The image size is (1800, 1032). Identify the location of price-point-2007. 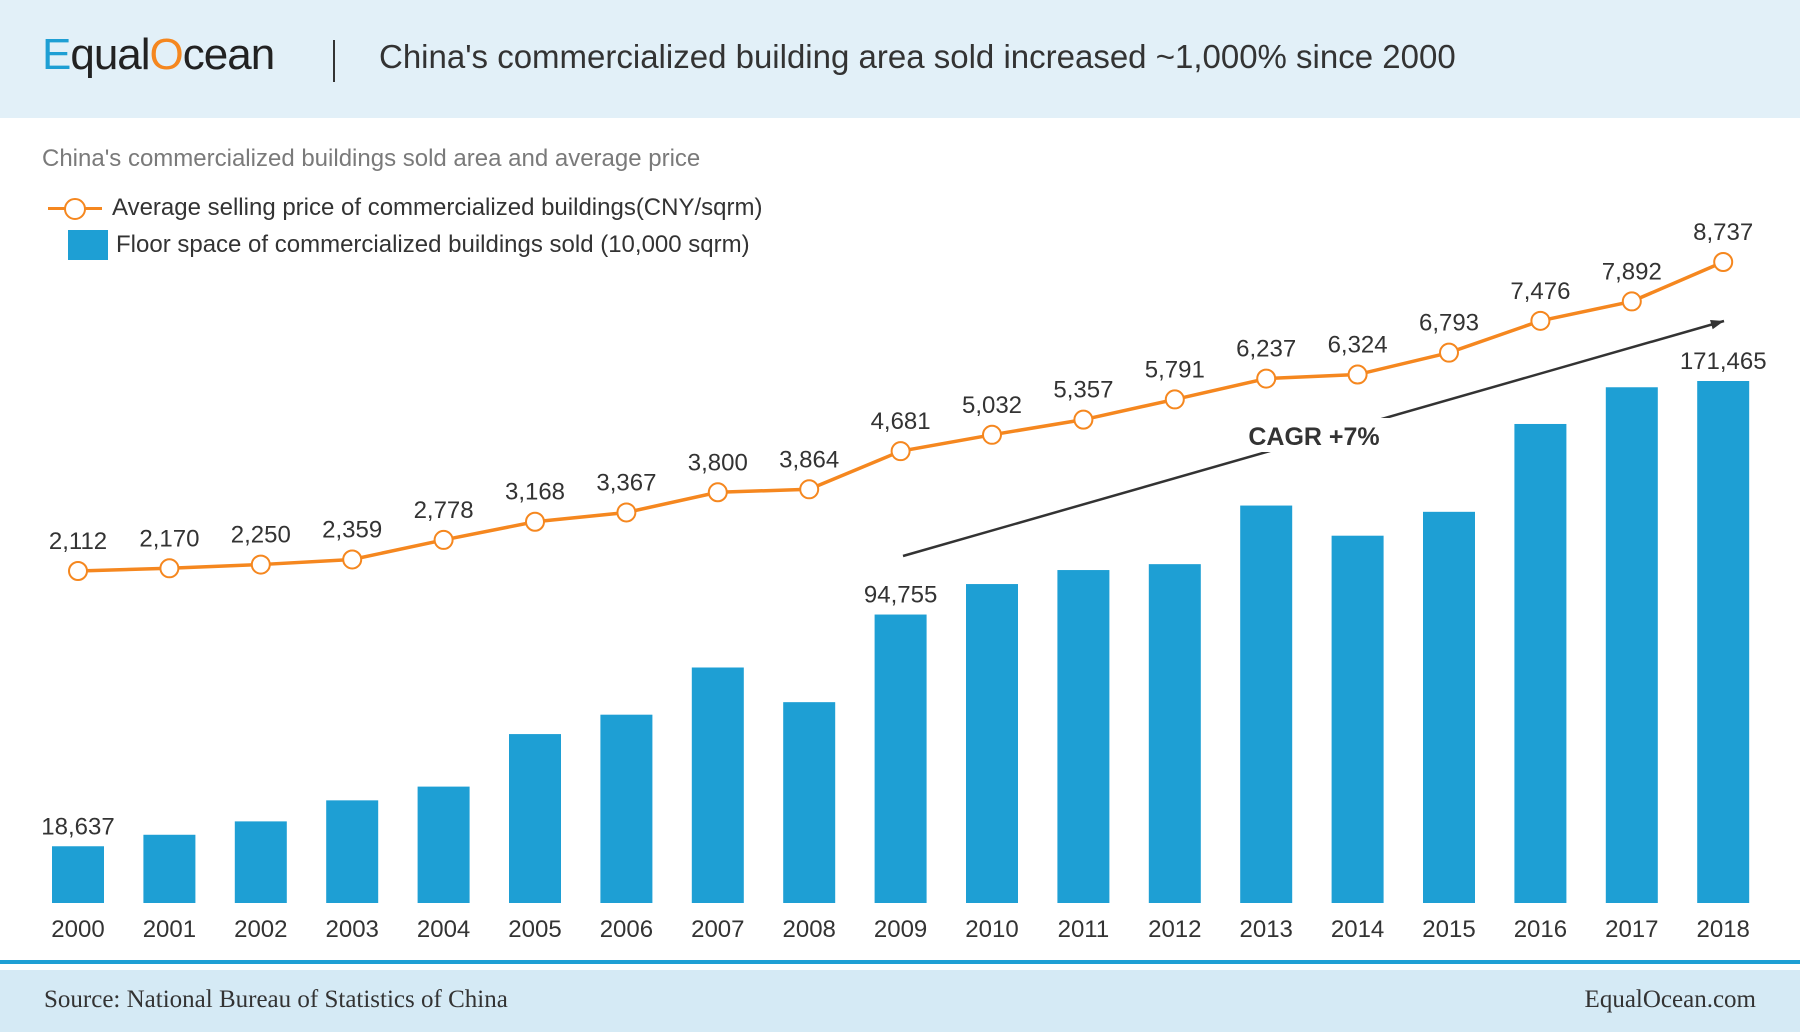
(717, 492).